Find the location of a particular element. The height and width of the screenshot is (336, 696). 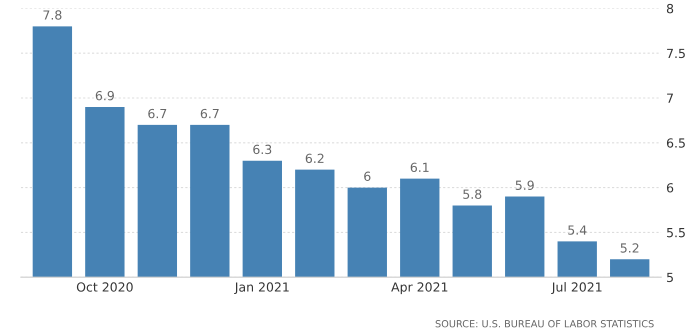

source-note: SOURCE: U.S. BUREAU OF LABOR STATISTICS is located at coordinates (545, 324).